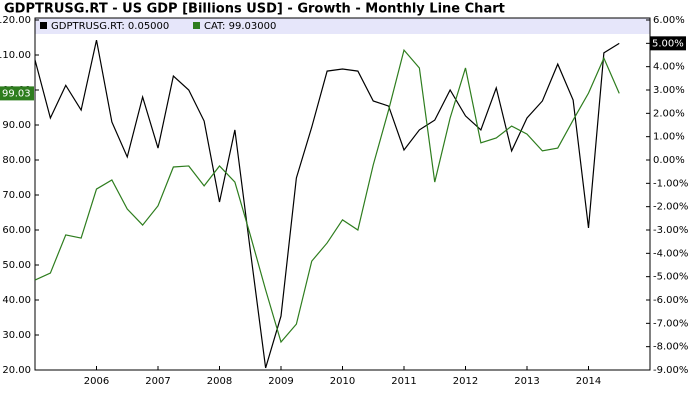 This screenshot has height=411, width=700. What do you see at coordinates (16, 230) in the screenshot?
I see `y-tick-label: 60.00` at bounding box center [16, 230].